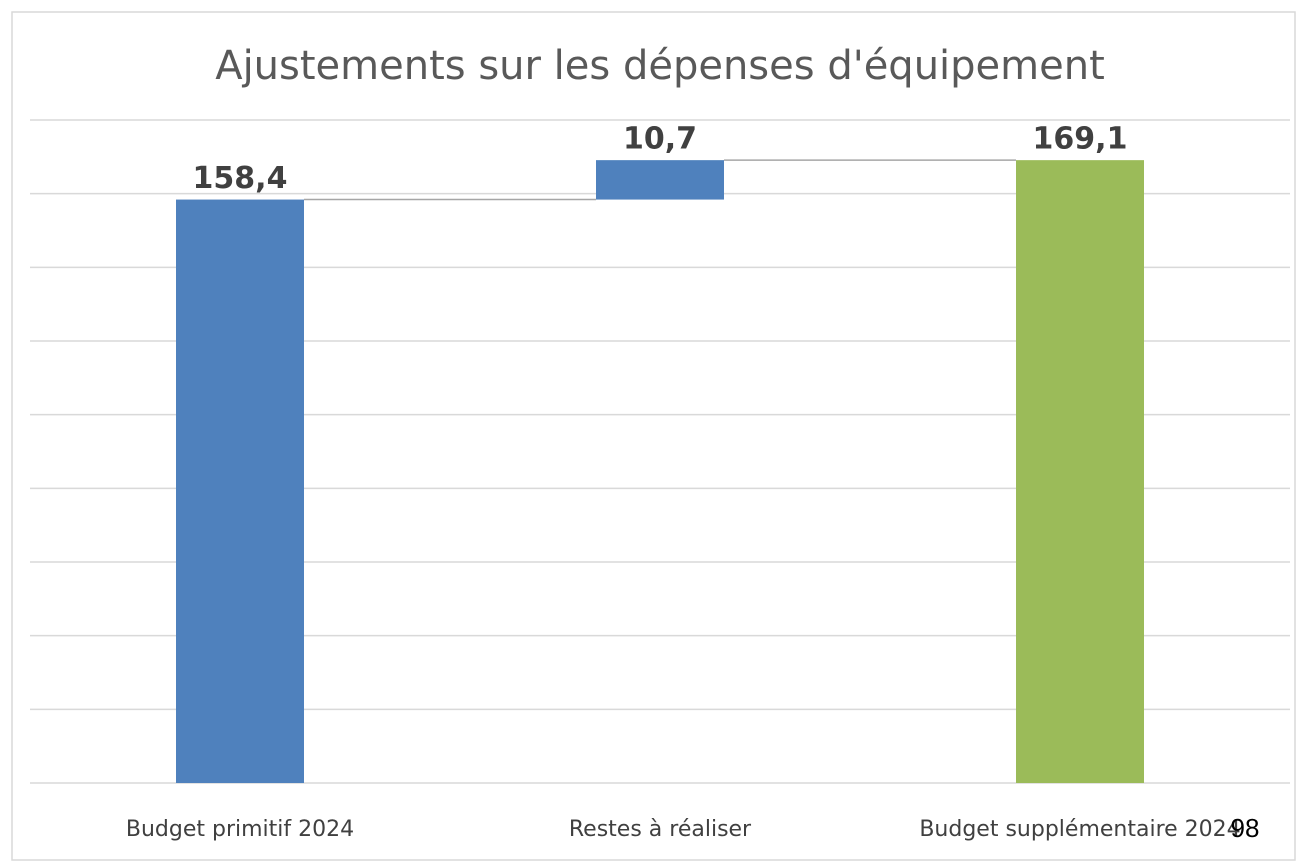  I want to click on data-label: 169,1, so click(1080, 139).